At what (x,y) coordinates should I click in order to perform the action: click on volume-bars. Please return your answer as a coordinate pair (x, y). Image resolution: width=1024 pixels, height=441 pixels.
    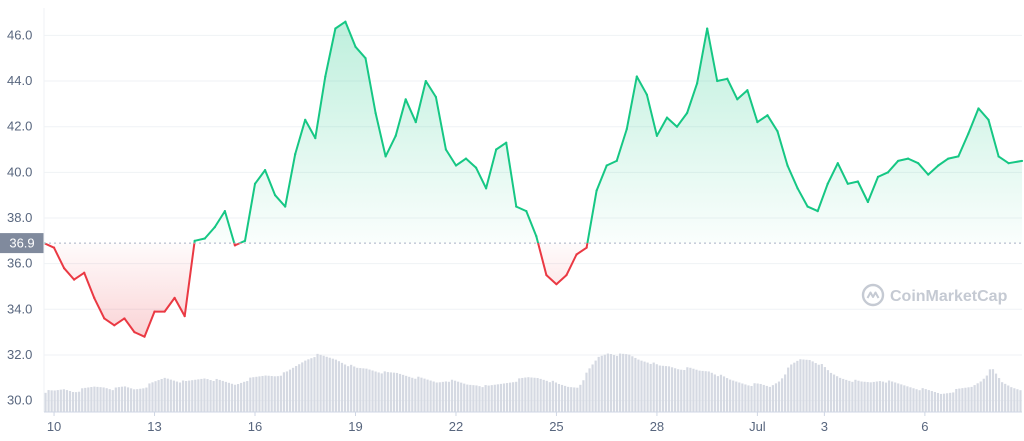
    Looking at the image, I should click on (533, 382).